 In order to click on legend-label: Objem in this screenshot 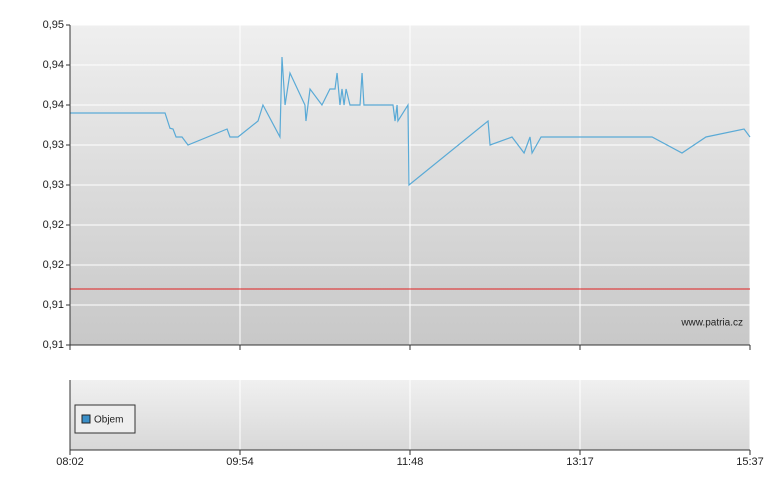, I will do `click(108, 420)`.